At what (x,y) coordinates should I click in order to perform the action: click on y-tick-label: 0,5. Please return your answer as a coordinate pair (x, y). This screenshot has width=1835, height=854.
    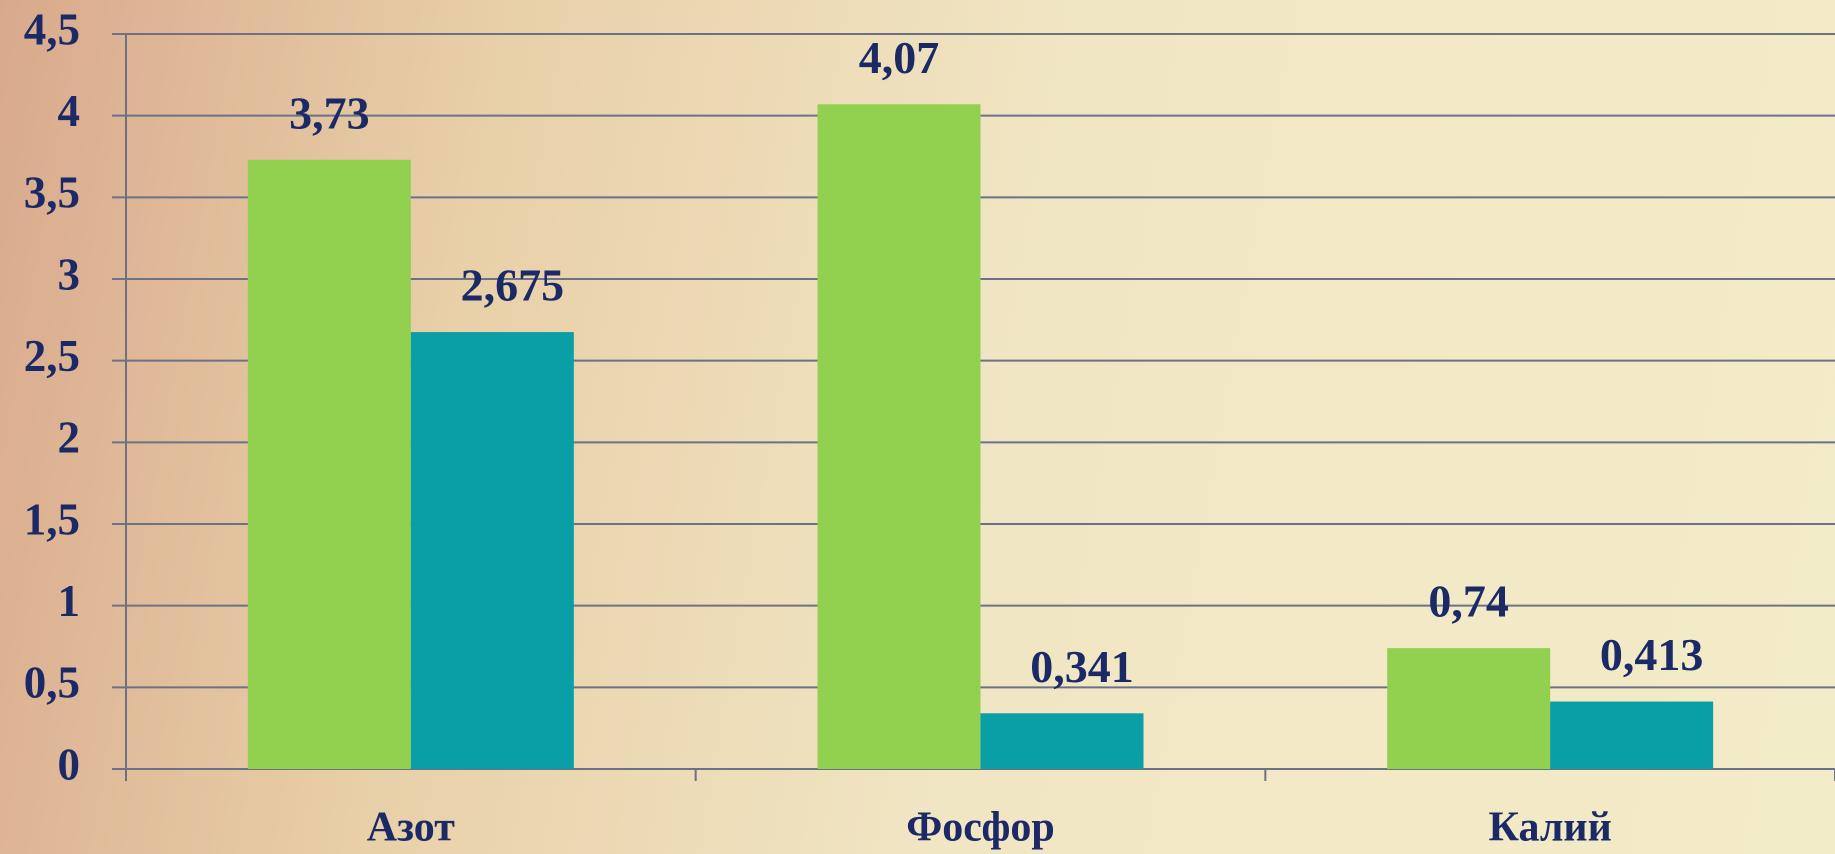
    Looking at the image, I should click on (52, 683).